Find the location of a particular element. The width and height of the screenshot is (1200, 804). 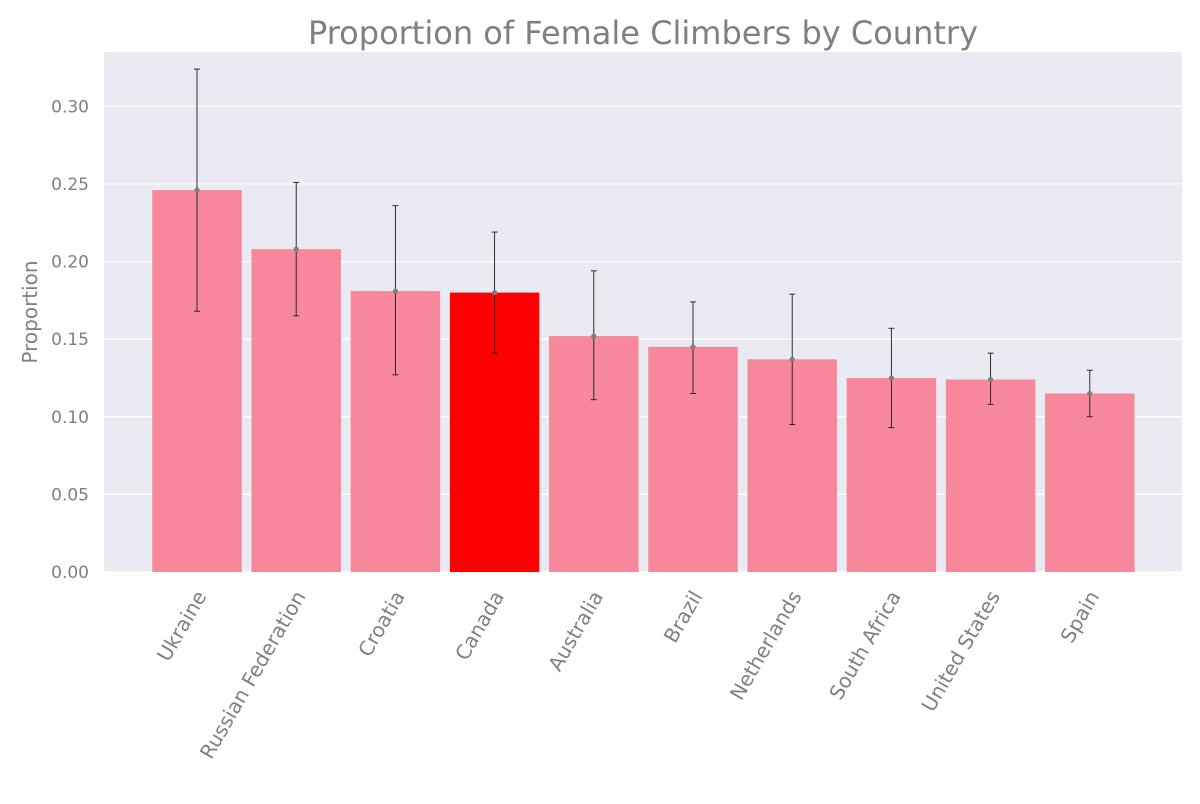

x-tick-label: Canada is located at coordinates (479, 626).